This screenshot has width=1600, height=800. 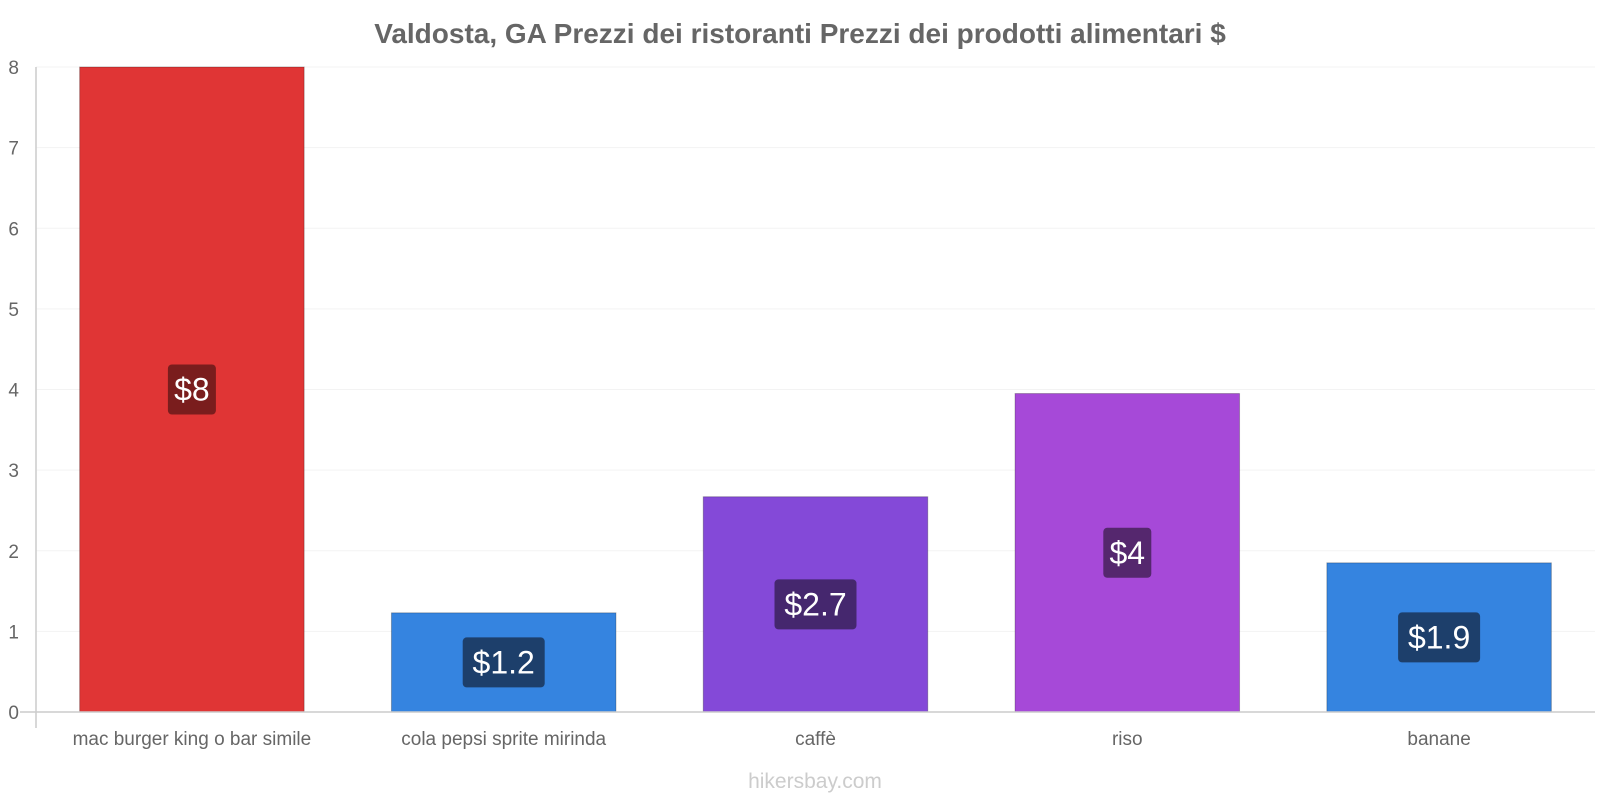 I want to click on y-tick-label: 4, so click(x=13, y=391).